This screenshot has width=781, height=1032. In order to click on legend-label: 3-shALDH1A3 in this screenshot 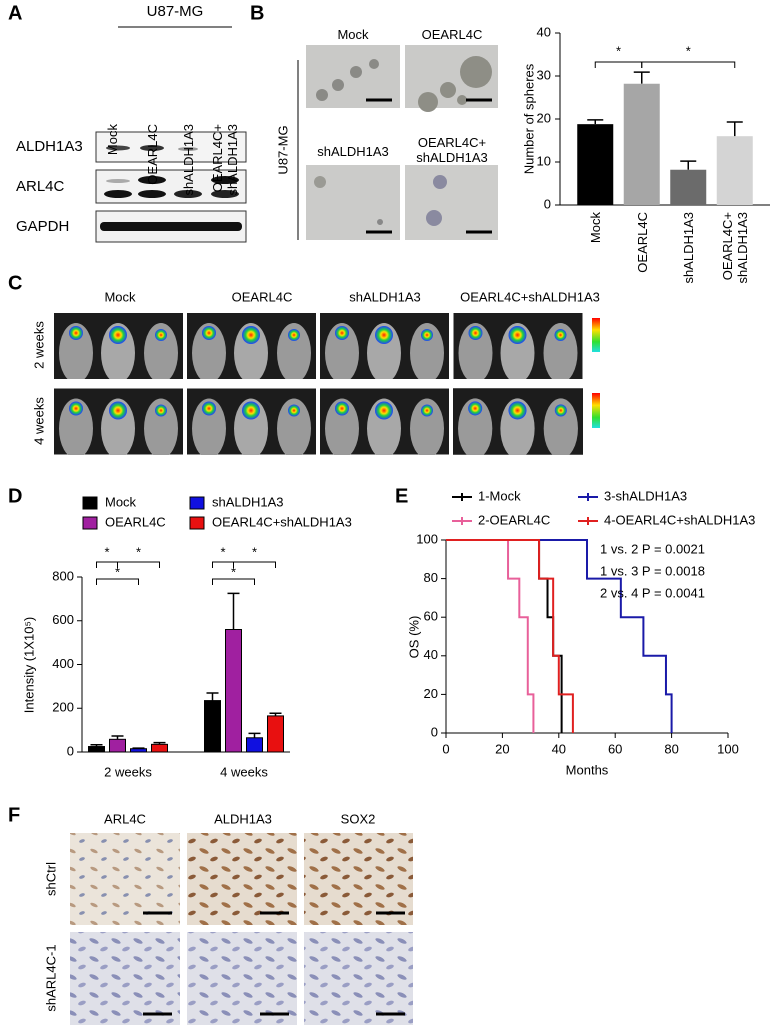, I will do `click(645, 495)`.